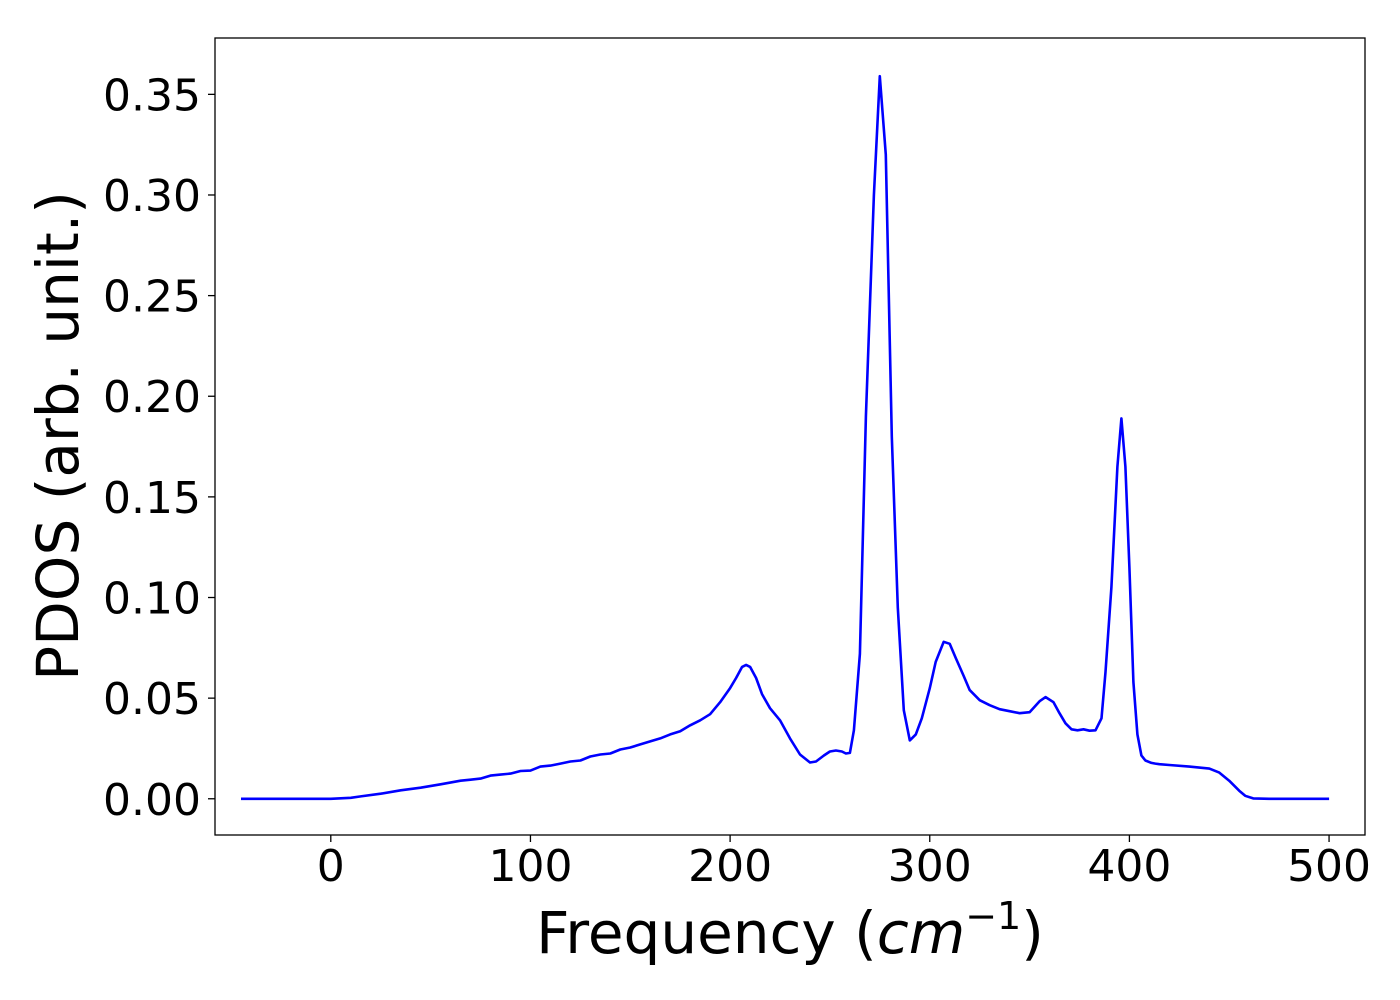 This screenshot has width=1400, height=1000. Describe the element at coordinates (152, 297) in the screenshot. I see `y-tick-label: 0.25` at that location.